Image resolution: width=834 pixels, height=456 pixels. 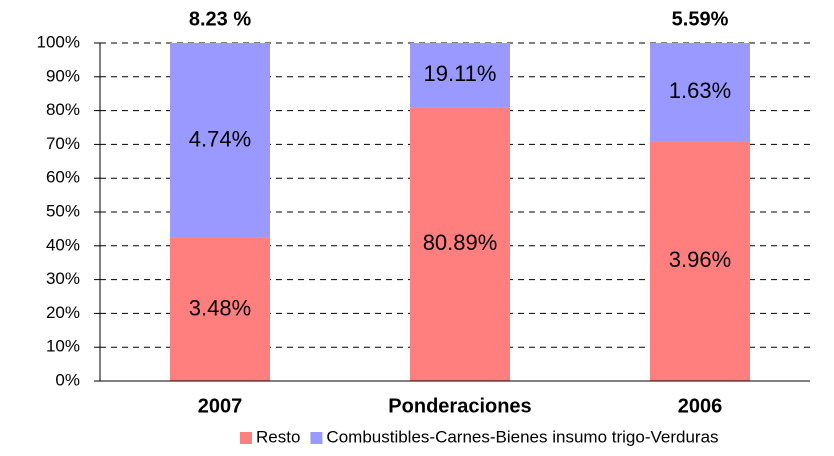 What do you see at coordinates (63, 244) in the screenshot?
I see `y-tick-label: 40%` at bounding box center [63, 244].